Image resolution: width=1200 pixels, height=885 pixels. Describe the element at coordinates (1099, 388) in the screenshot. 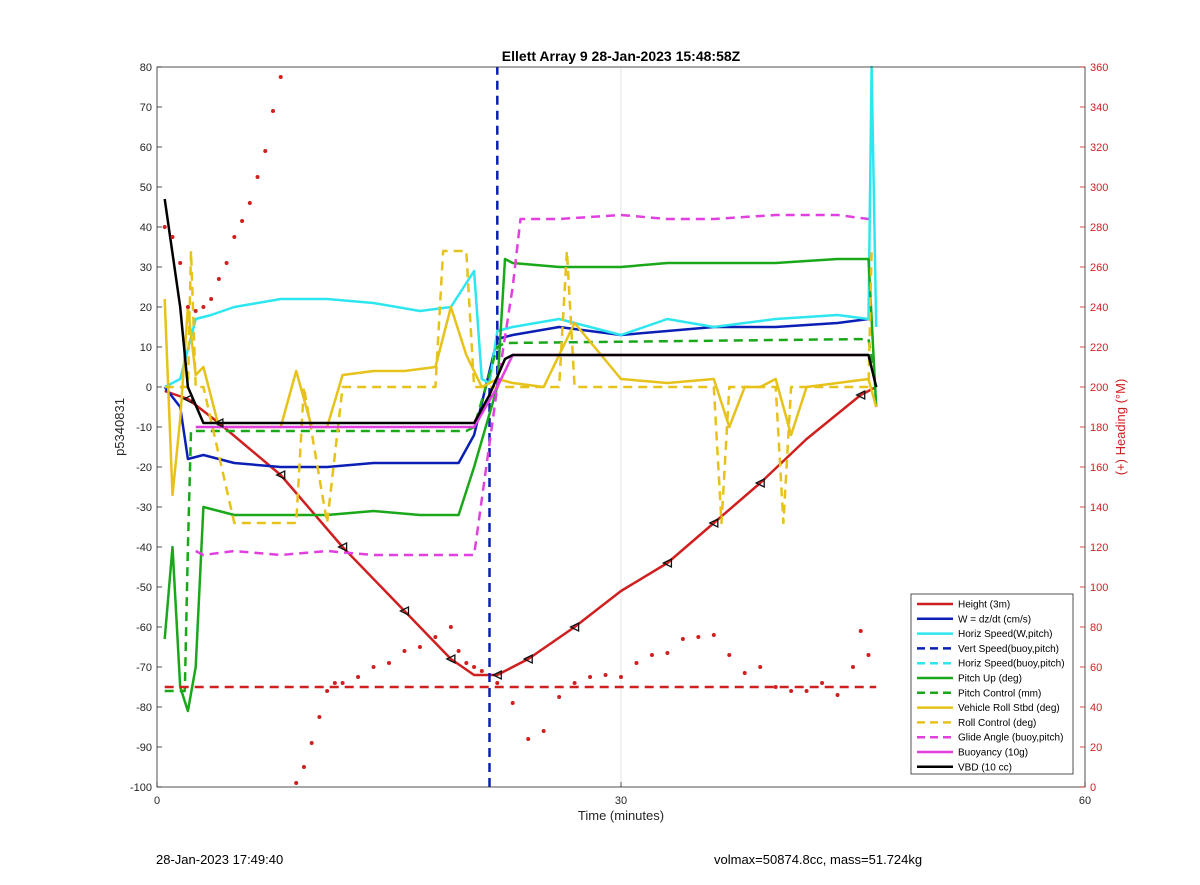

I see `y-right-tick-label-10: 200` at that location.